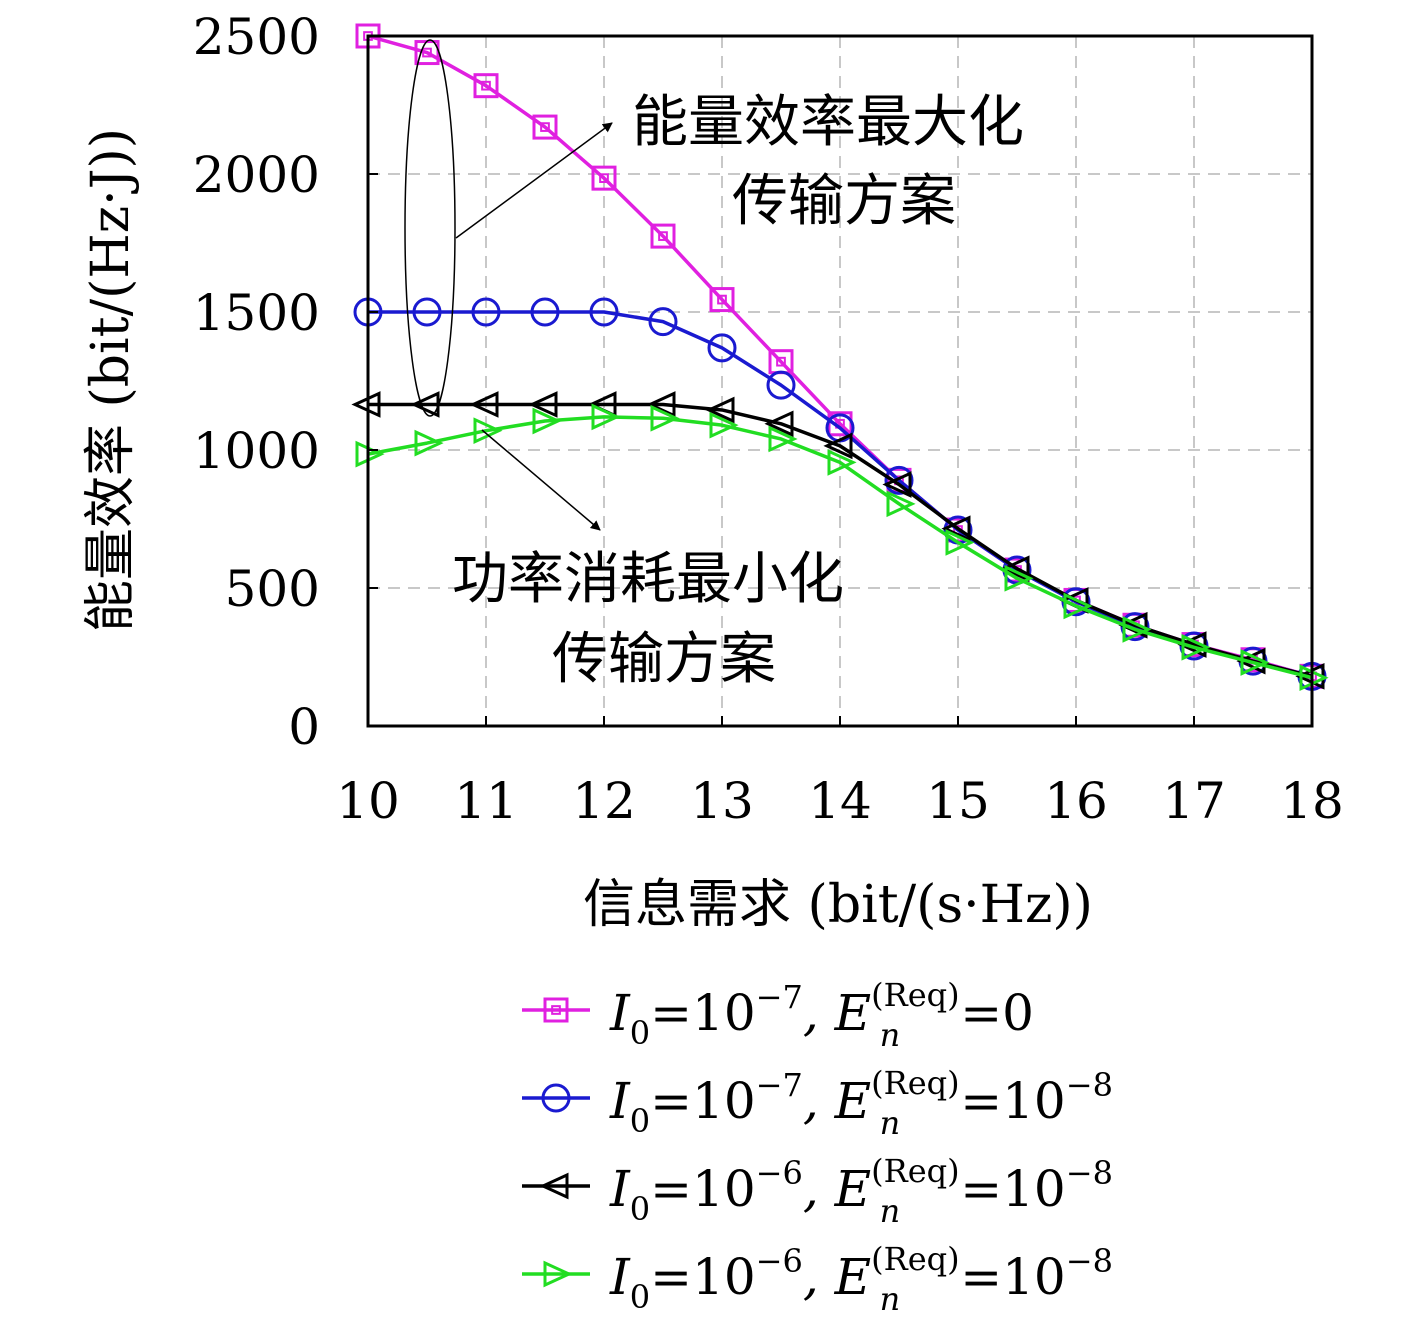 This screenshot has height=1322, width=1417. What do you see at coordinates (1194, 801) in the screenshot?
I see `x-tick-label: 17` at bounding box center [1194, 801].